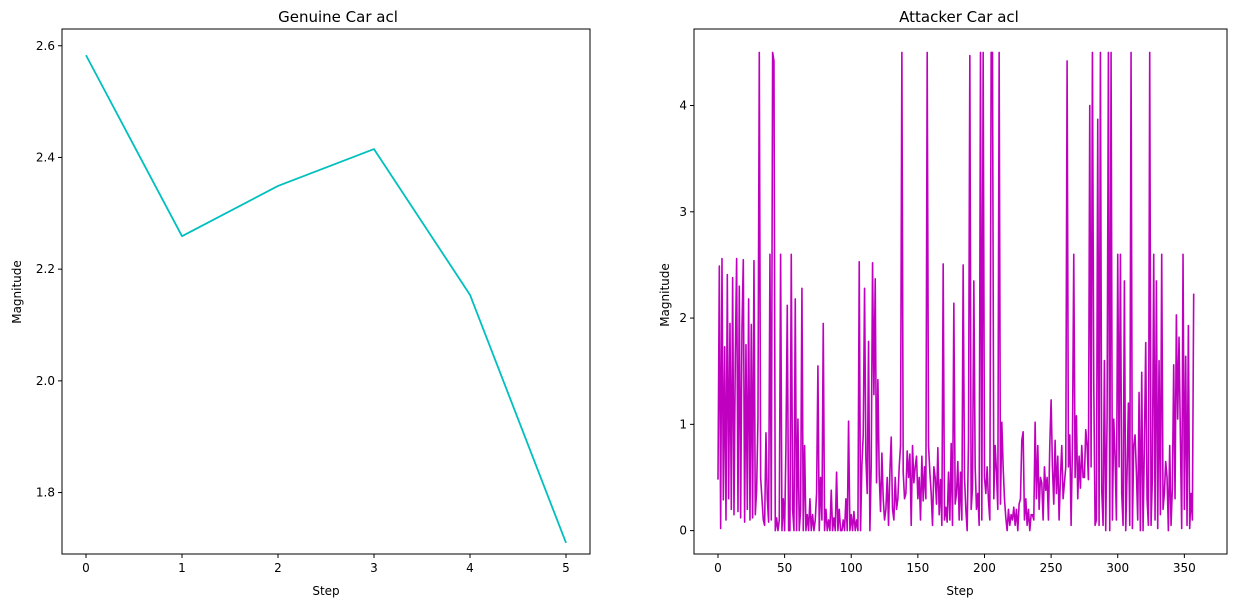 The image size is (1233, 608). Describe the element at coordinates (784, 568) in the screenshot. I see `x-tick-label: 50` at that location.